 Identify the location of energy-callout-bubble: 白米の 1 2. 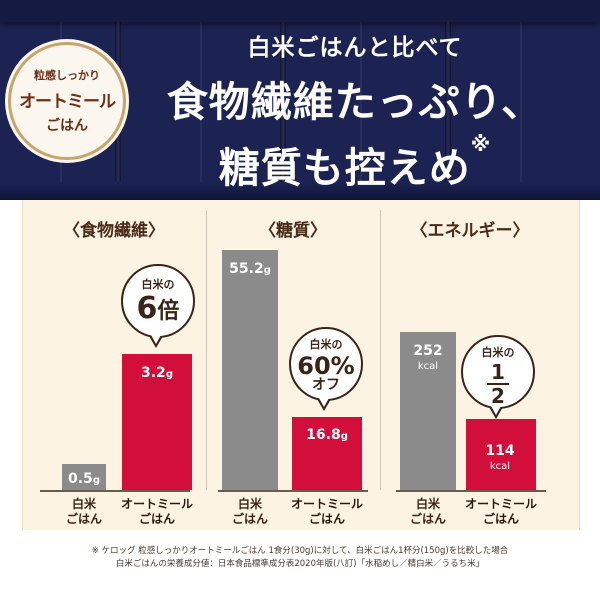
(498, 377).